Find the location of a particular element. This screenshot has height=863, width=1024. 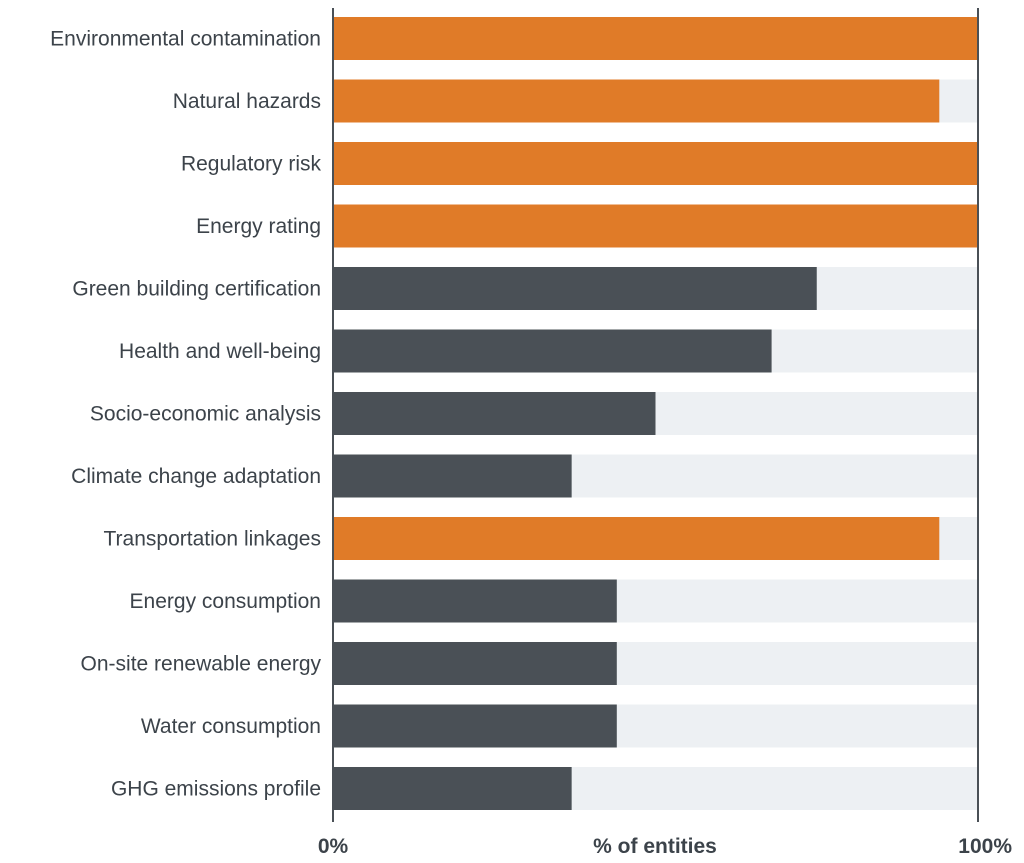

category-label: Regulatory risk is located at coordinates (251, 164).